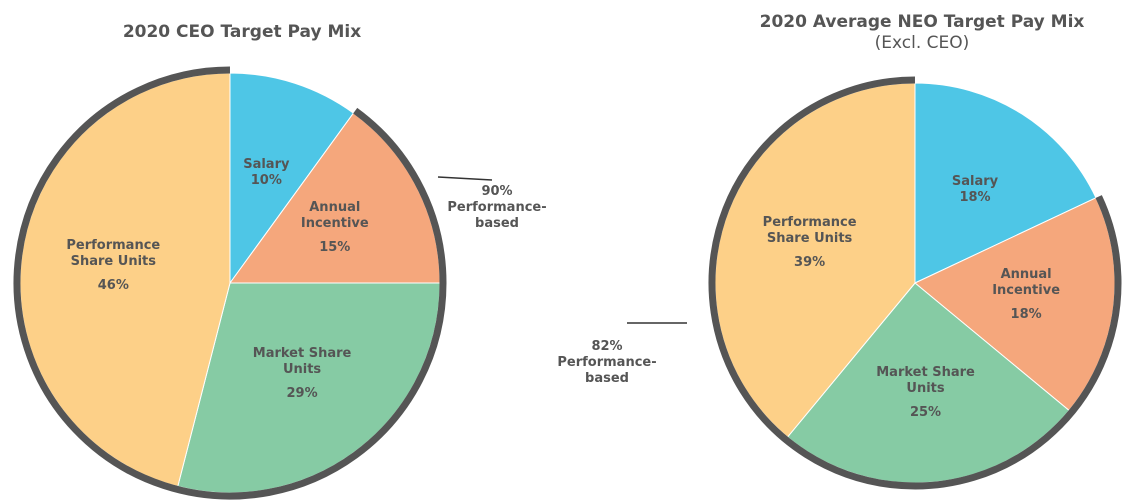  What do you see at coordinates (925, 412) in the screenshot?
I see `slice-value: 25%` at bounding box center [925, 412].